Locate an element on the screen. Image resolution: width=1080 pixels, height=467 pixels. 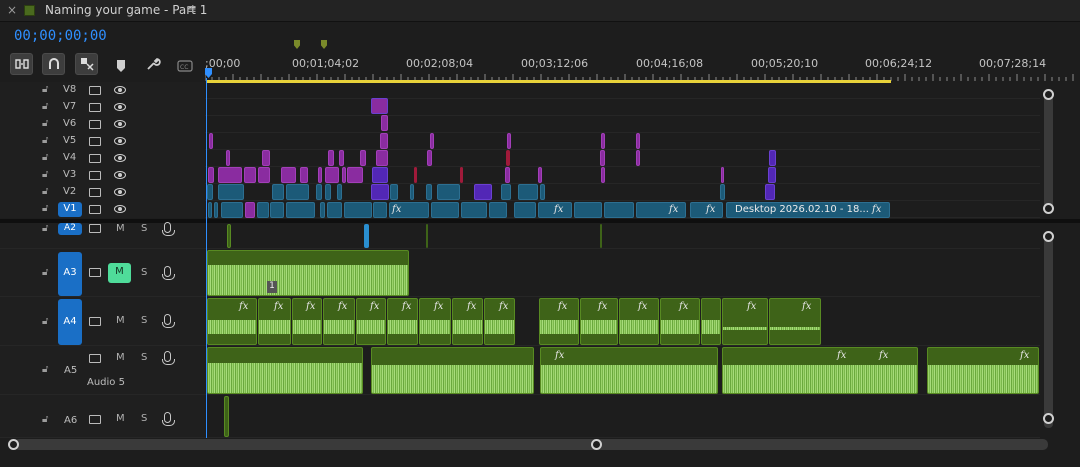
work-area-bar is located at coordinates (548, 81).